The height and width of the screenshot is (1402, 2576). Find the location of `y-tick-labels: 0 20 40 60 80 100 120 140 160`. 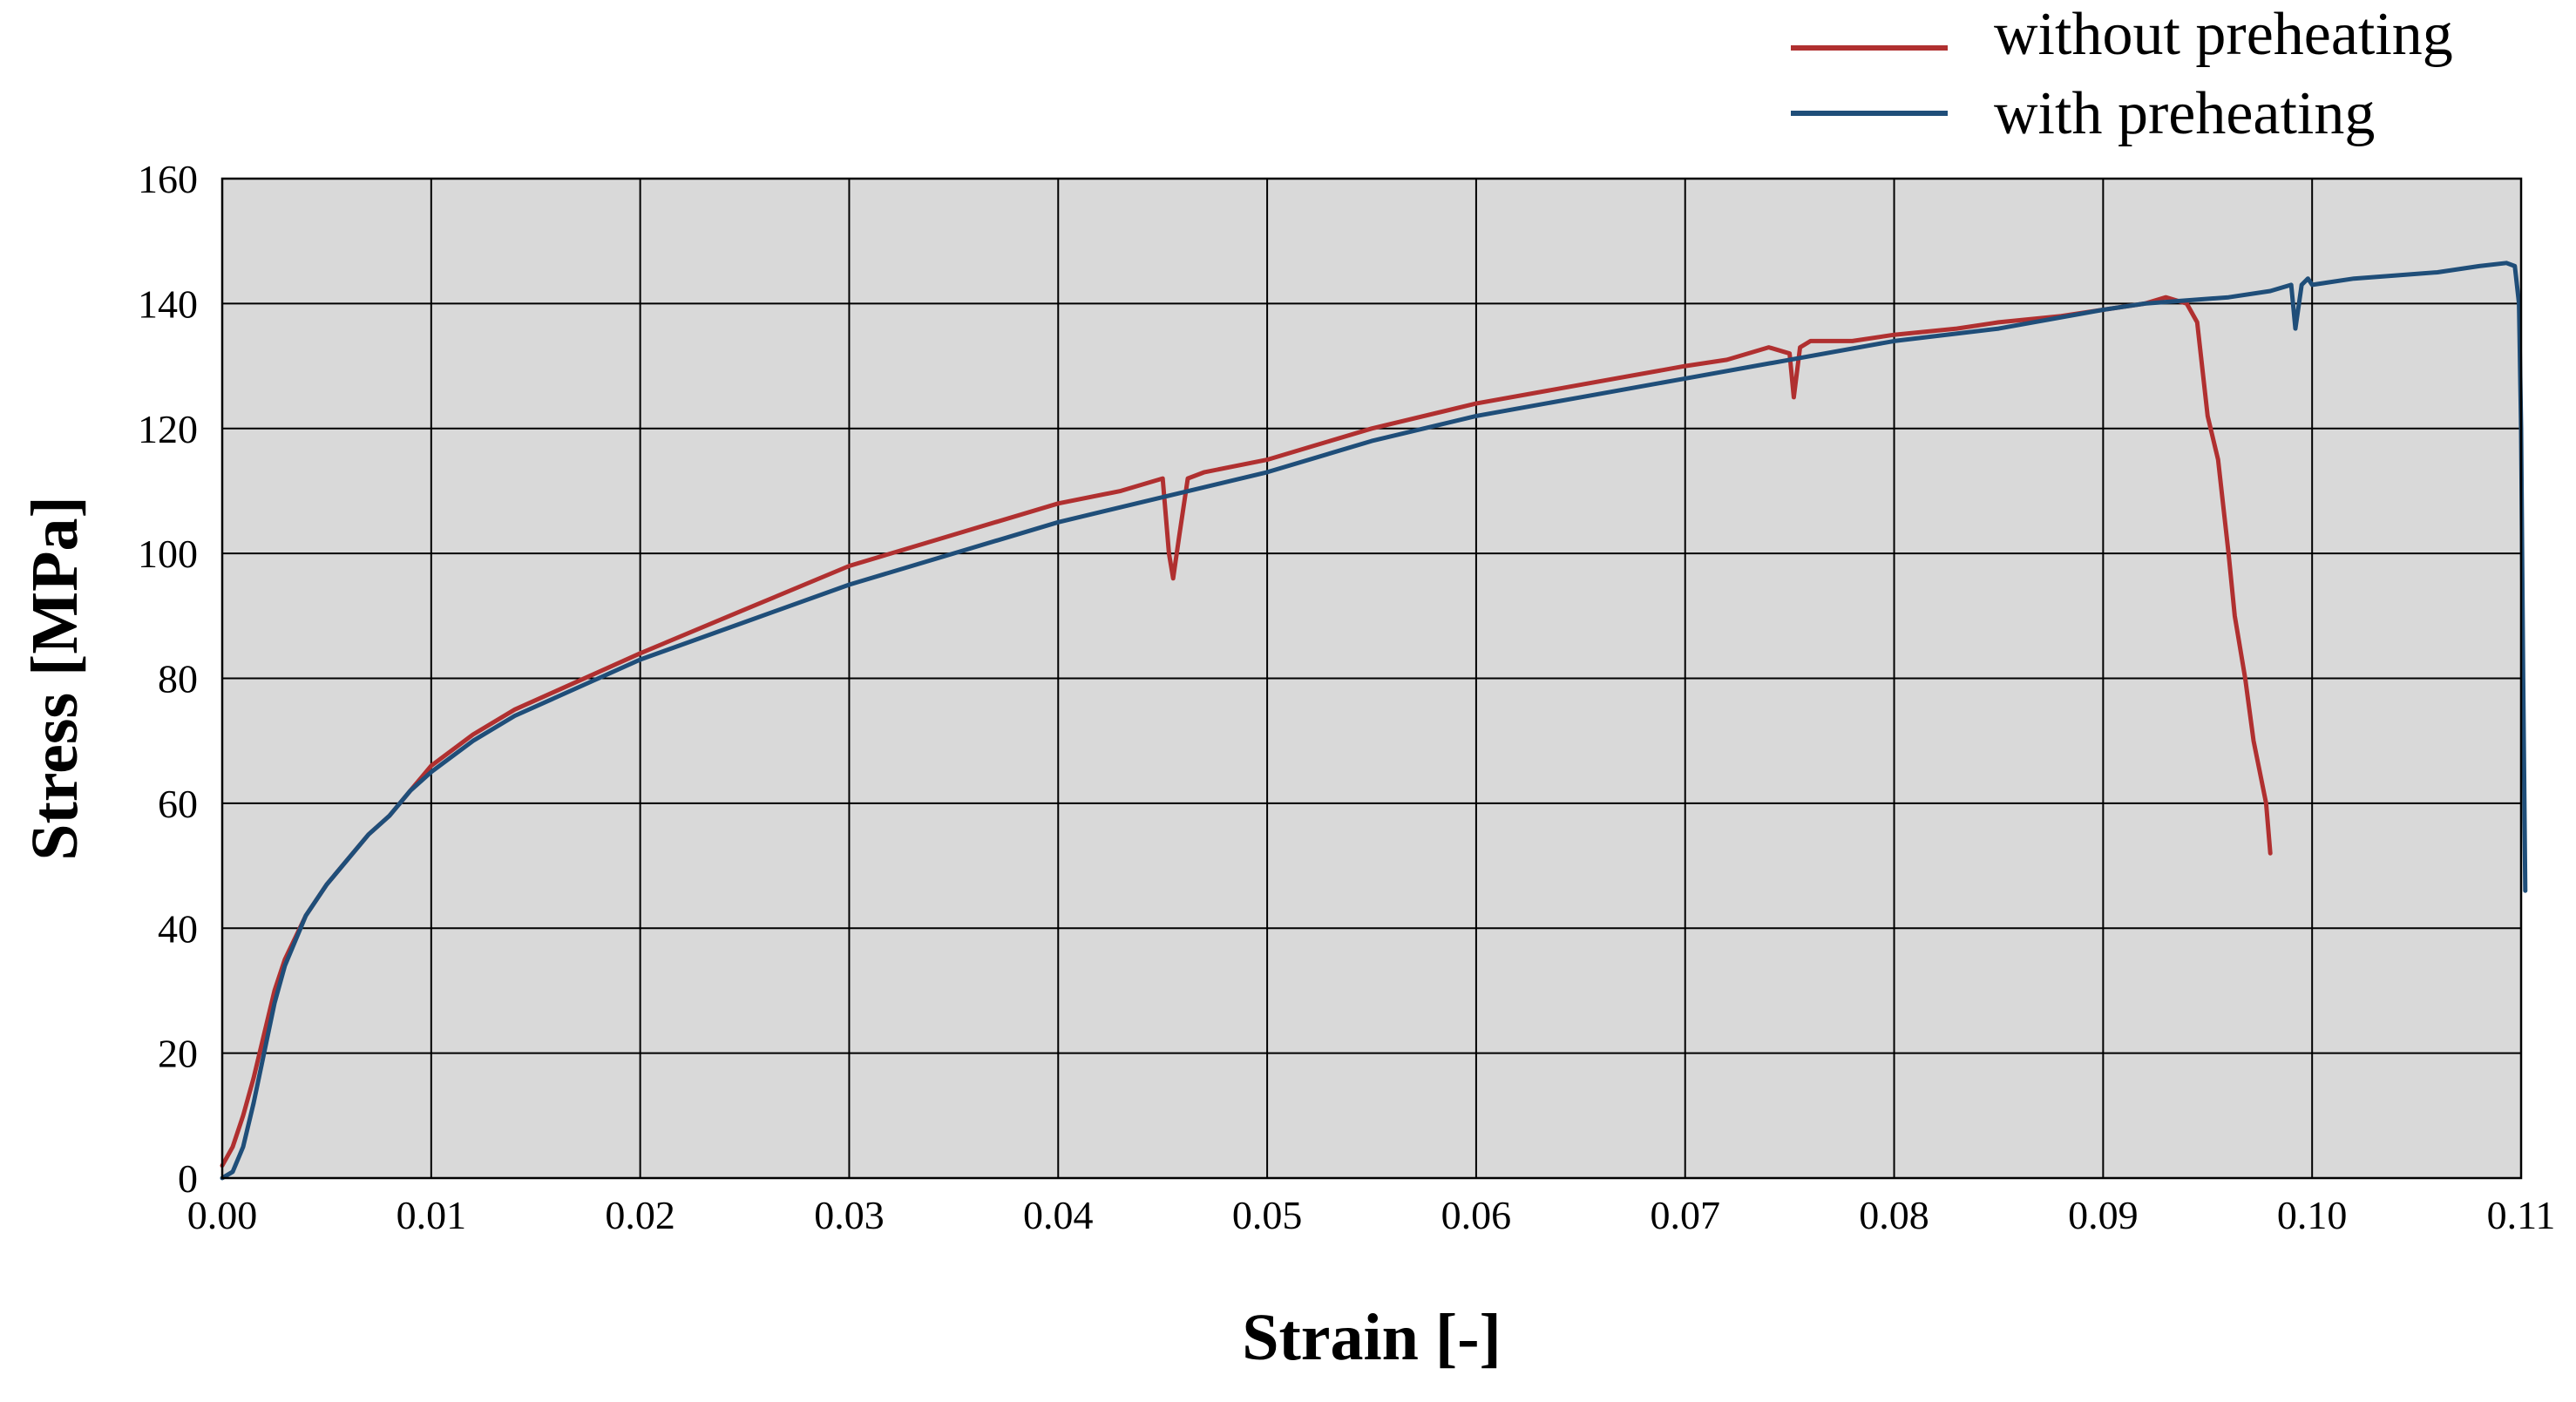

y-tick-labels: 0 20 40 60 80 100 120 140 160 is located at coordinates (168, 679).